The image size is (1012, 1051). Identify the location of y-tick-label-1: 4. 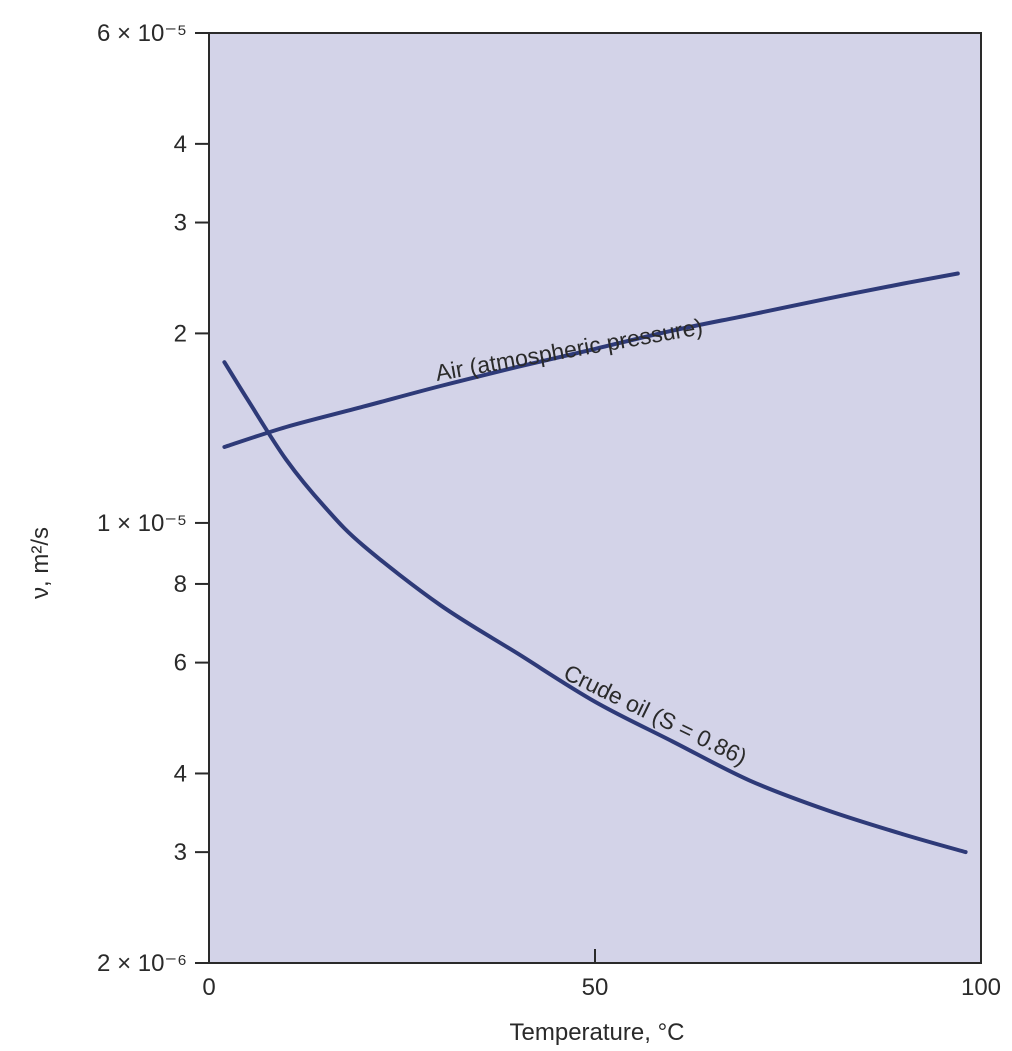
(180, 144).